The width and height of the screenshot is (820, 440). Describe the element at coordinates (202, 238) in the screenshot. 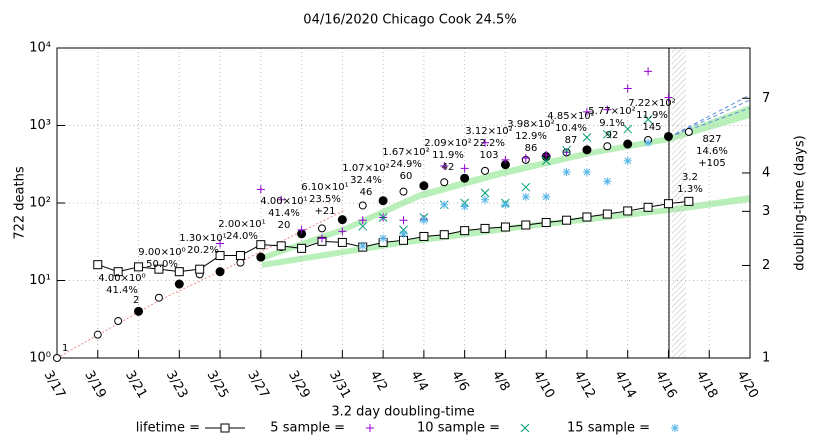

I see `annotation: 1.30×10¹` at that location.